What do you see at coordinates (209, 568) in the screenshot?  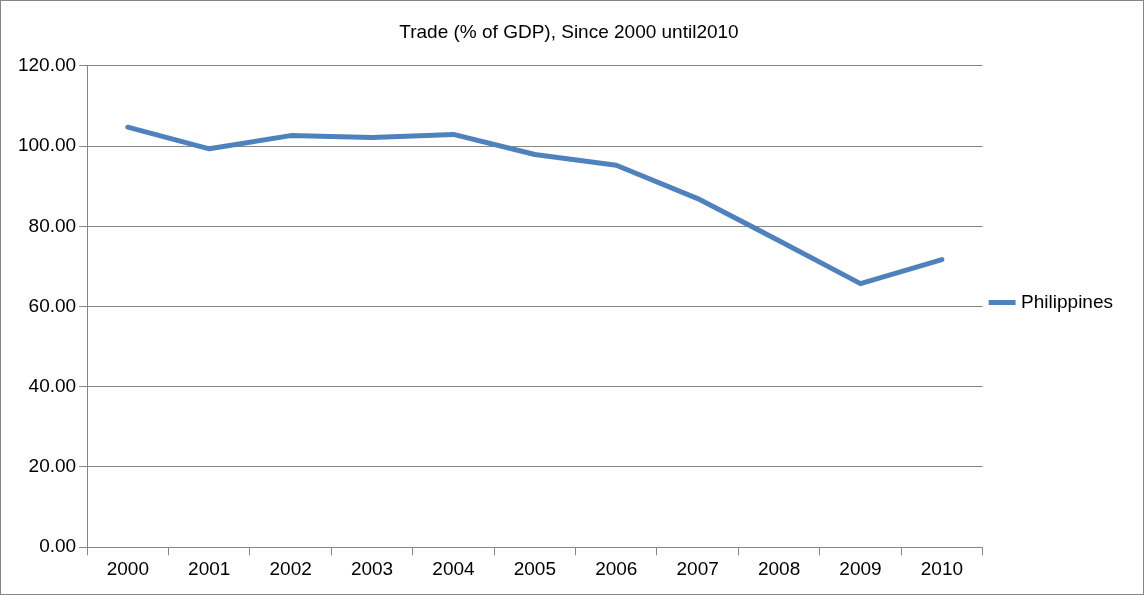 I see `x-tick-label: 2001` at bounding box center [209, 568].